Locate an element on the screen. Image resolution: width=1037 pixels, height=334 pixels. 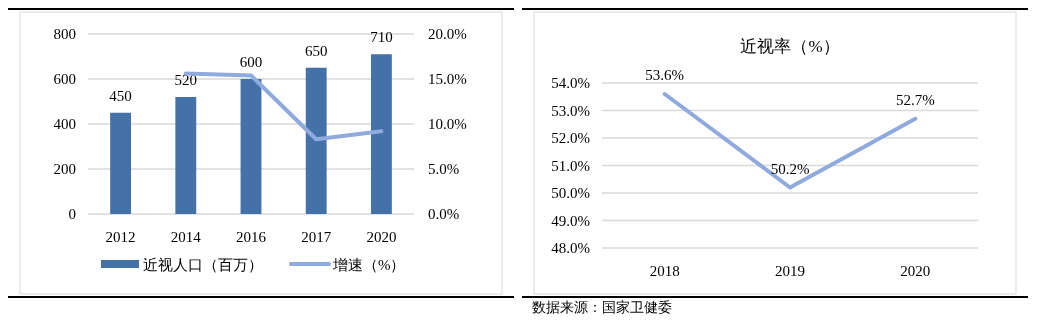
source-note: 数据来源：国家卫健委 is located at coordinates (602, 307).